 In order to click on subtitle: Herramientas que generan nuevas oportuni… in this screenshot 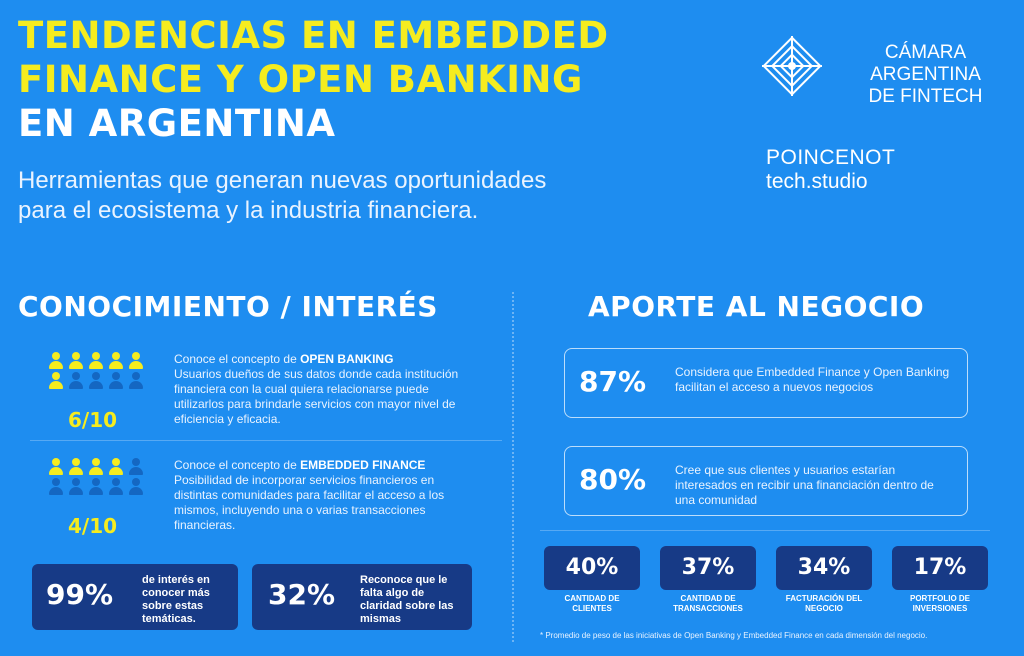, I will do `click(282, 196)`.